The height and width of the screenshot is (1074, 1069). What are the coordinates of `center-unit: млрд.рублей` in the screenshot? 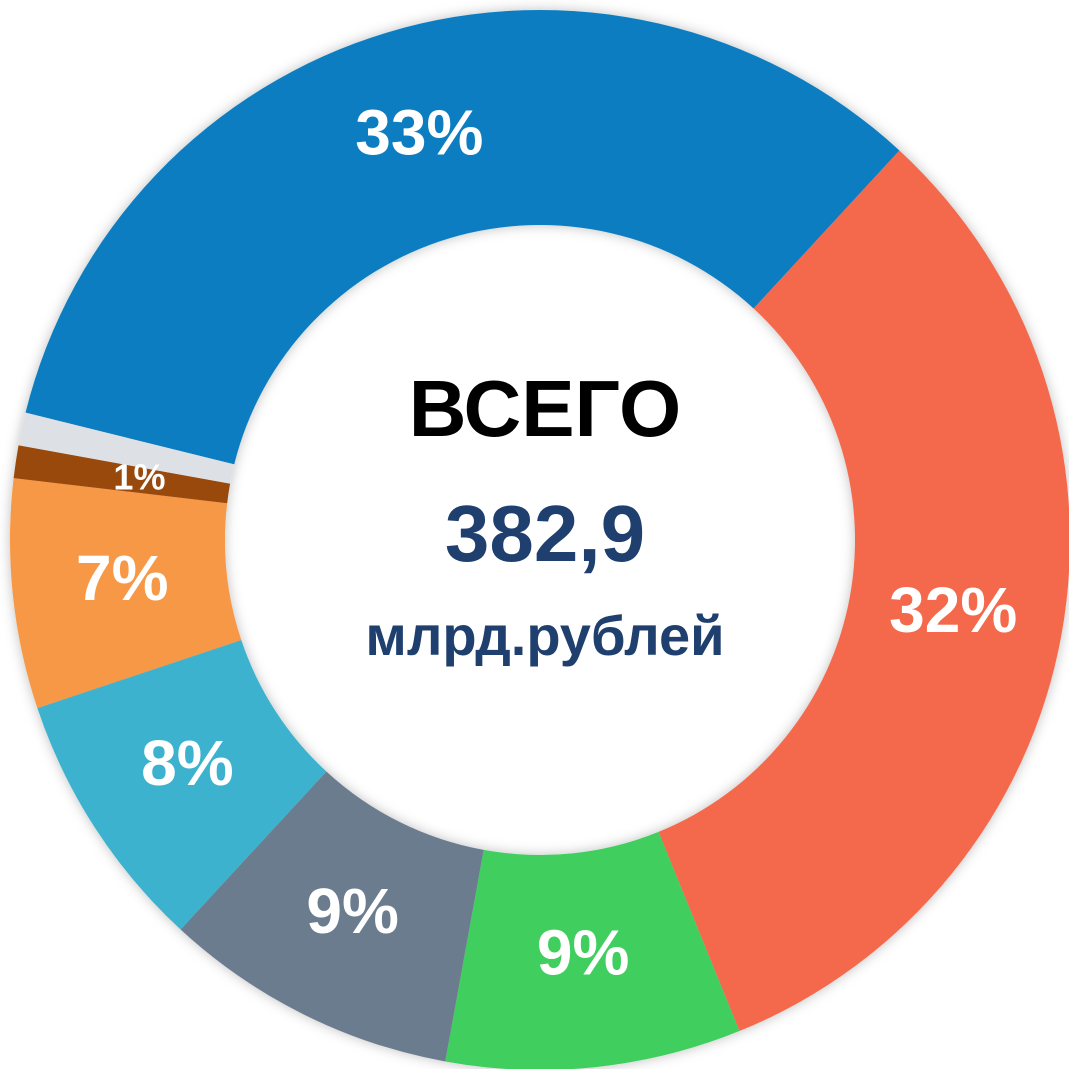 It's located at (544, 635).